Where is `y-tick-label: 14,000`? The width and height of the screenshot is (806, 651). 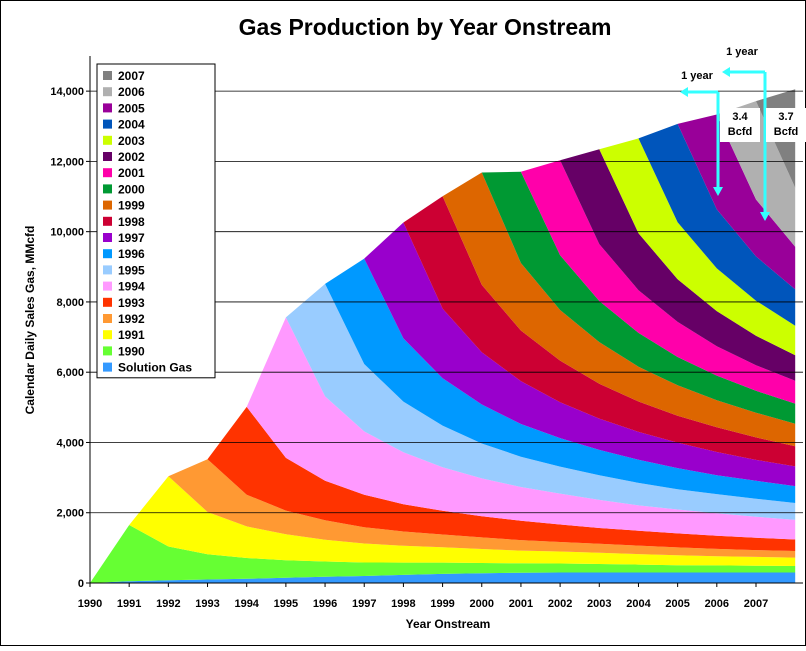
y-tick-label: 14,000 is located at coordinates (67, 92).